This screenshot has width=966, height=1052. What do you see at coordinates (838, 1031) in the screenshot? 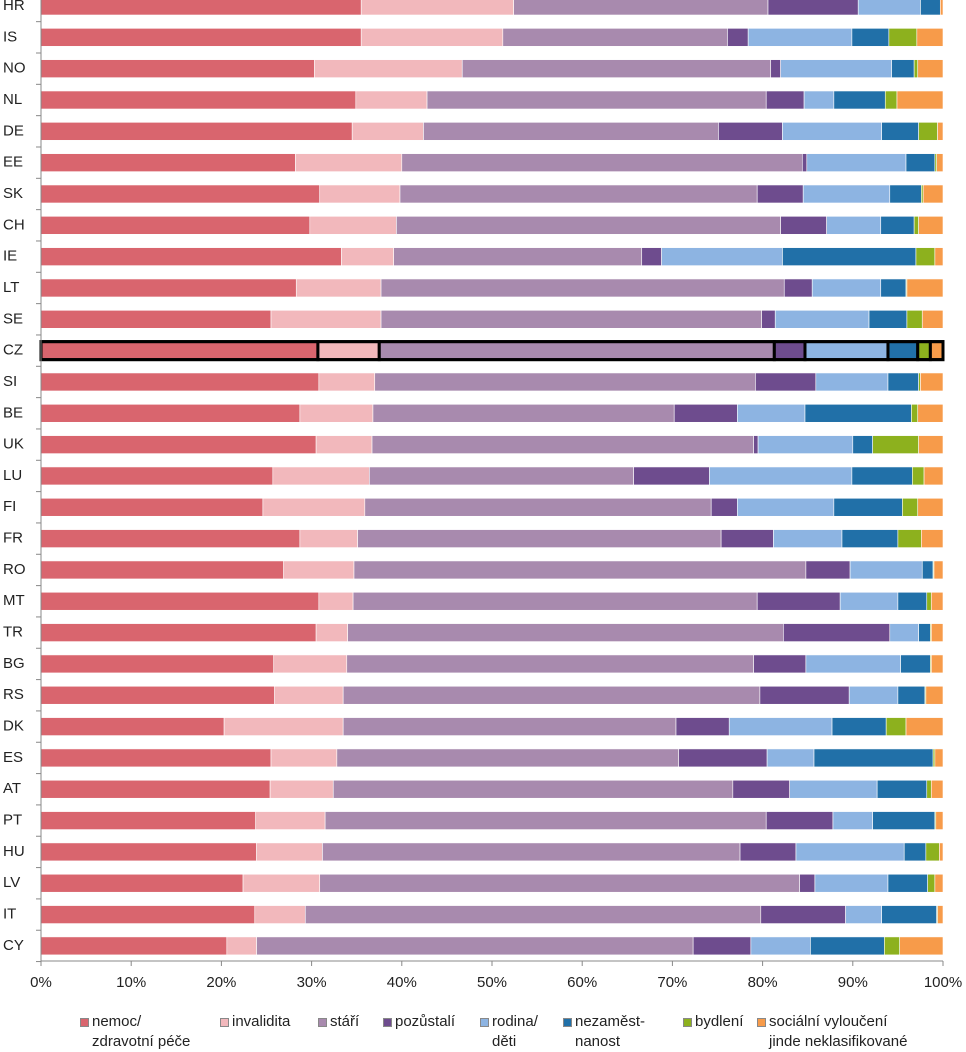
I see `legend-label: sociální vyloučení jinde neklasifikované` at bounding box center [838, 1031].